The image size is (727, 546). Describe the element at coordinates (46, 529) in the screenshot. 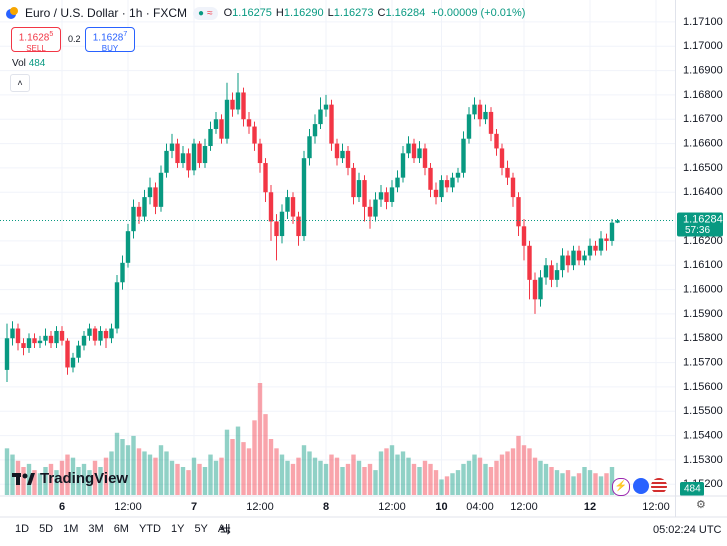

I see `timeframe-button: 5D` at that location.